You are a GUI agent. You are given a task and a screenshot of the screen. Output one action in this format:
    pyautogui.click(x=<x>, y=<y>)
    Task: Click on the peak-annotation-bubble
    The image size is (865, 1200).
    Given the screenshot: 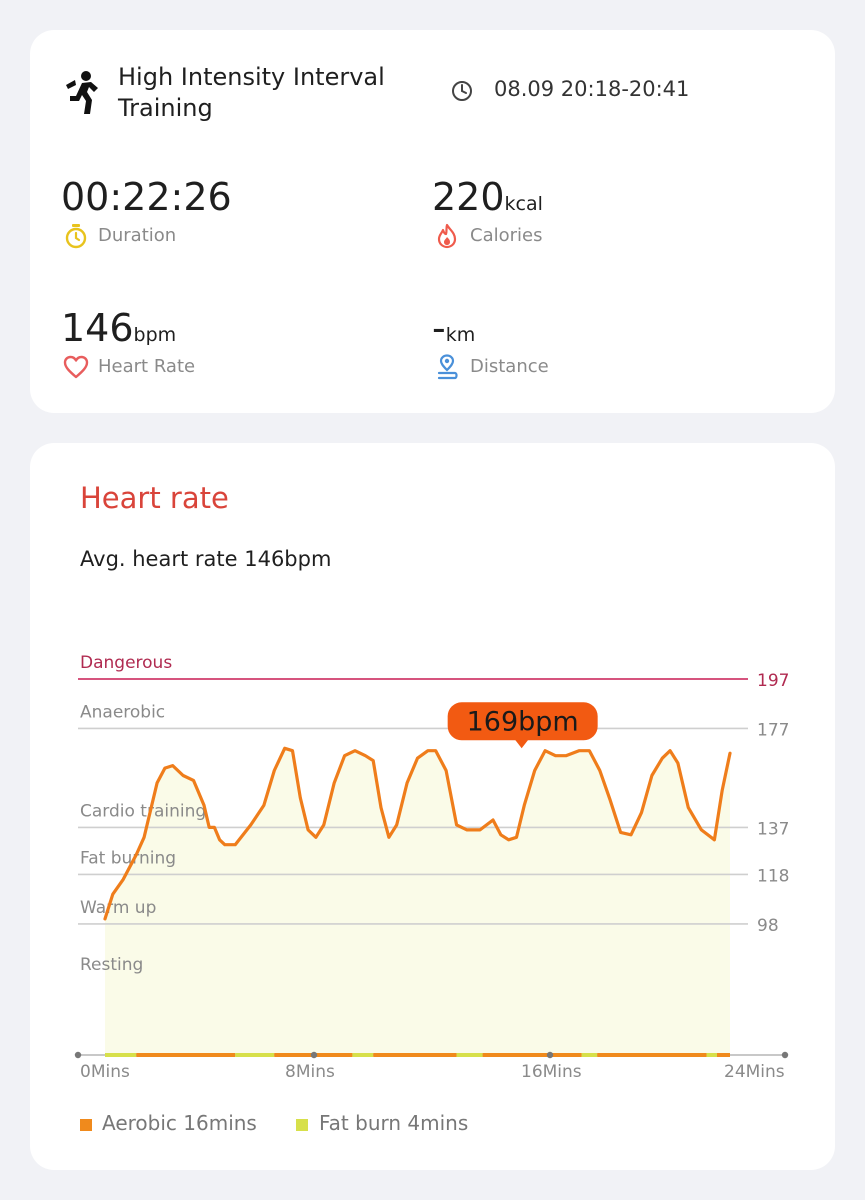 What is the action you would take?
    pyautogui.click(x=522, y=721)
    